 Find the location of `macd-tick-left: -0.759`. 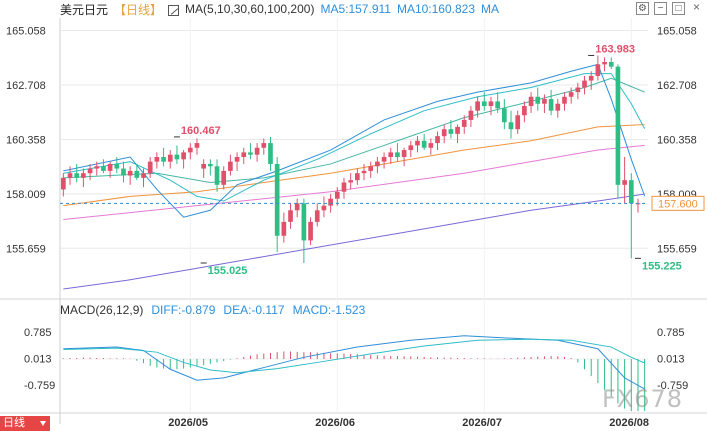

macd-tick-left: -0.759 is located at coordinates (39, 386).